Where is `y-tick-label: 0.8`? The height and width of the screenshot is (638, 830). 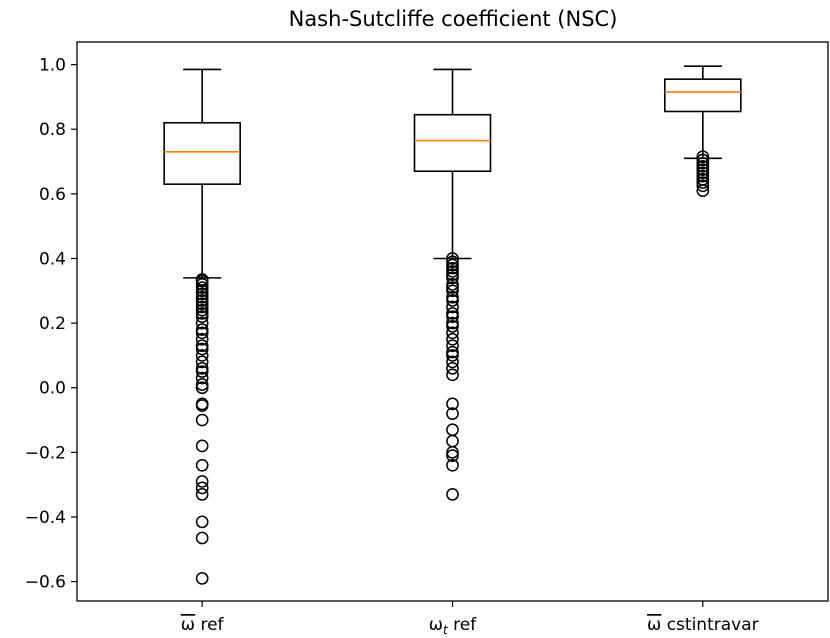
y-tick-label: 0.8 is located at coordinates (52, 130).